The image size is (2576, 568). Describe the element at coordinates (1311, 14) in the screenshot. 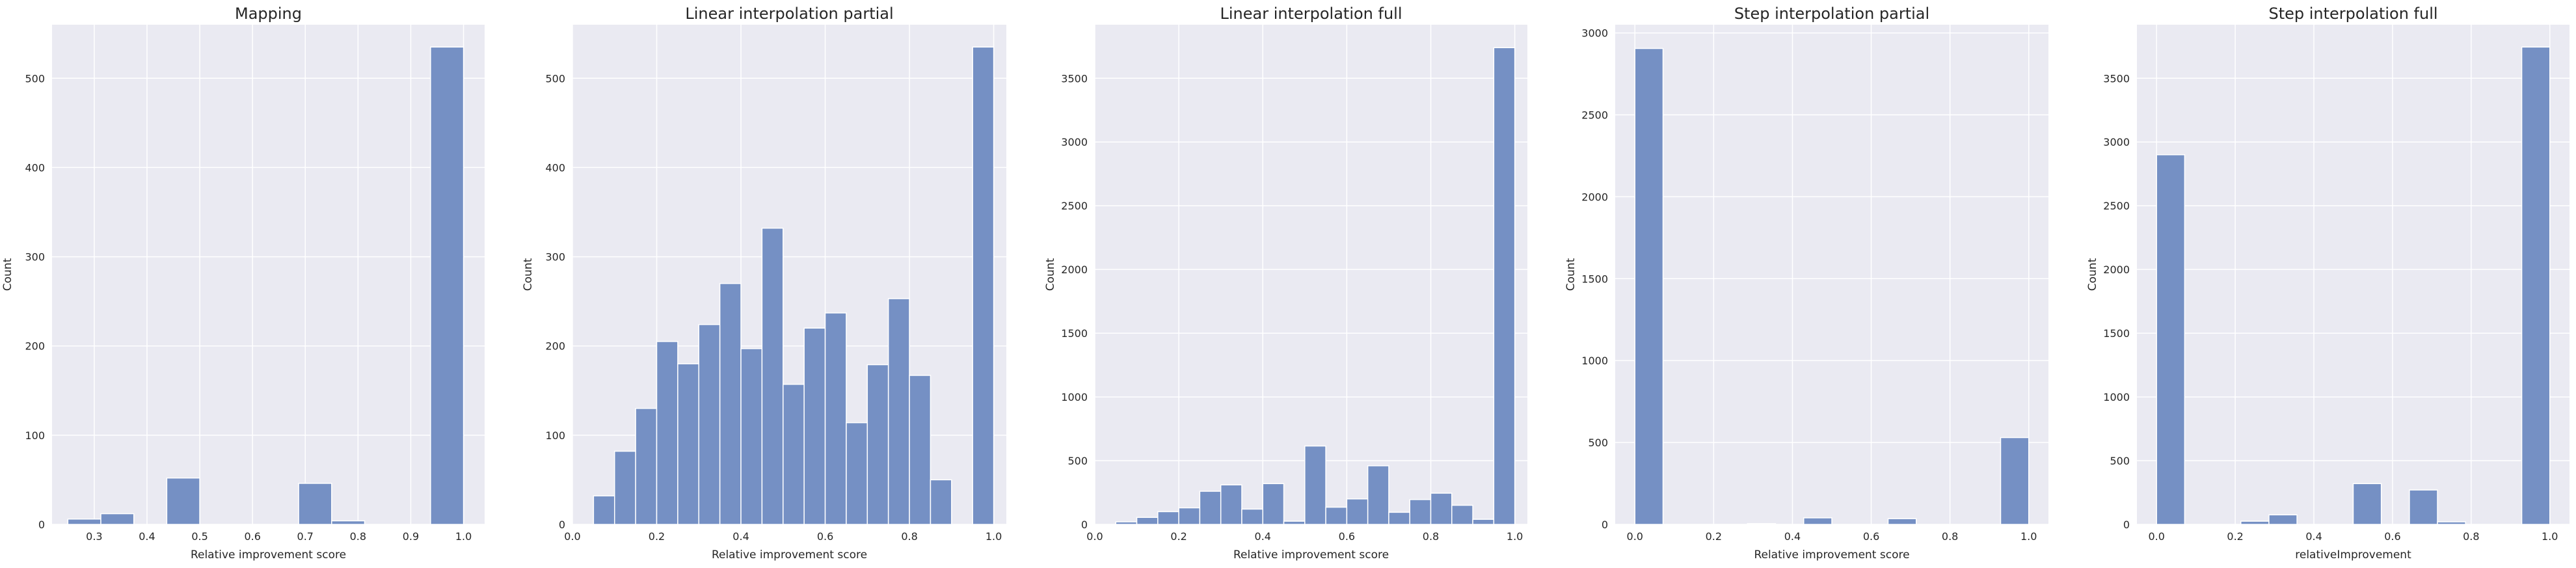

I see `chart-title: Linear interpolation full` at that location.